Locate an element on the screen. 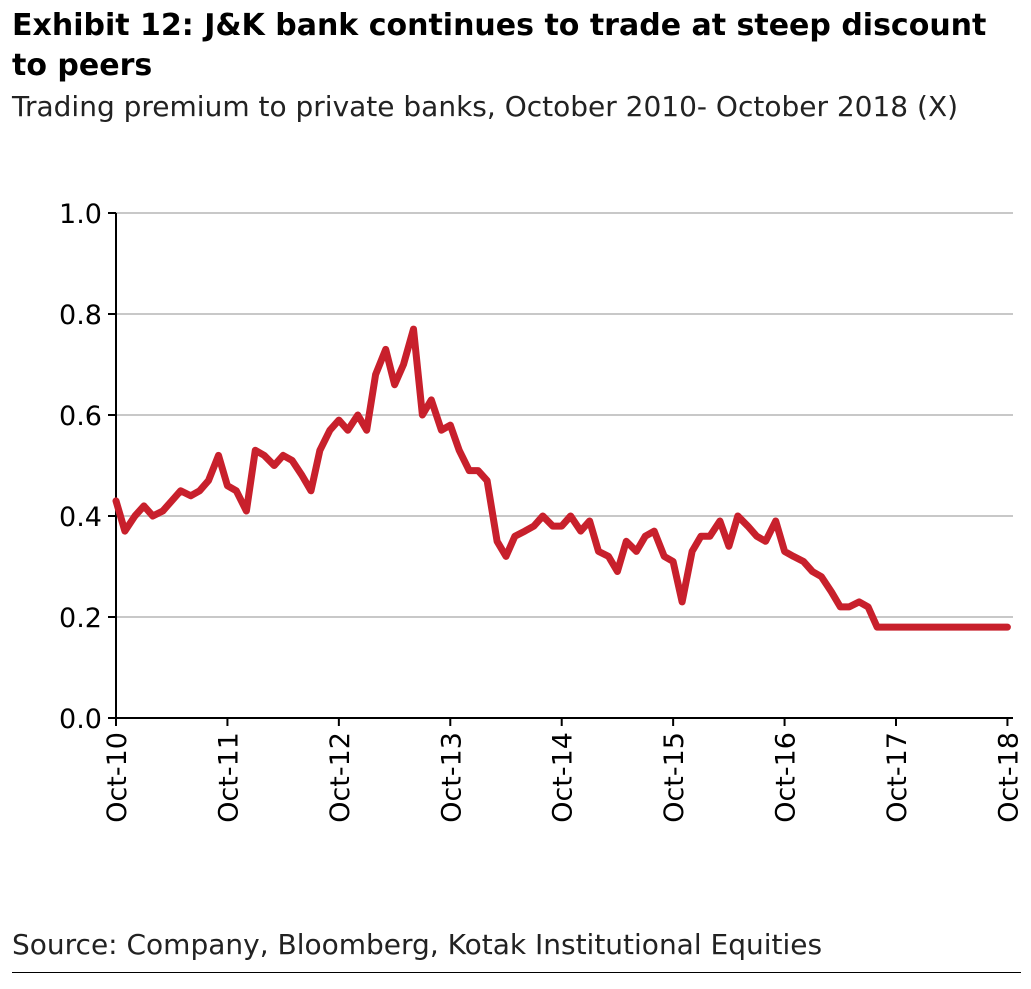 Image resolution: width=1031 pixels, height=989 pixels. y-tick-label-3: 0.6 is located at coordinates (80, 416).